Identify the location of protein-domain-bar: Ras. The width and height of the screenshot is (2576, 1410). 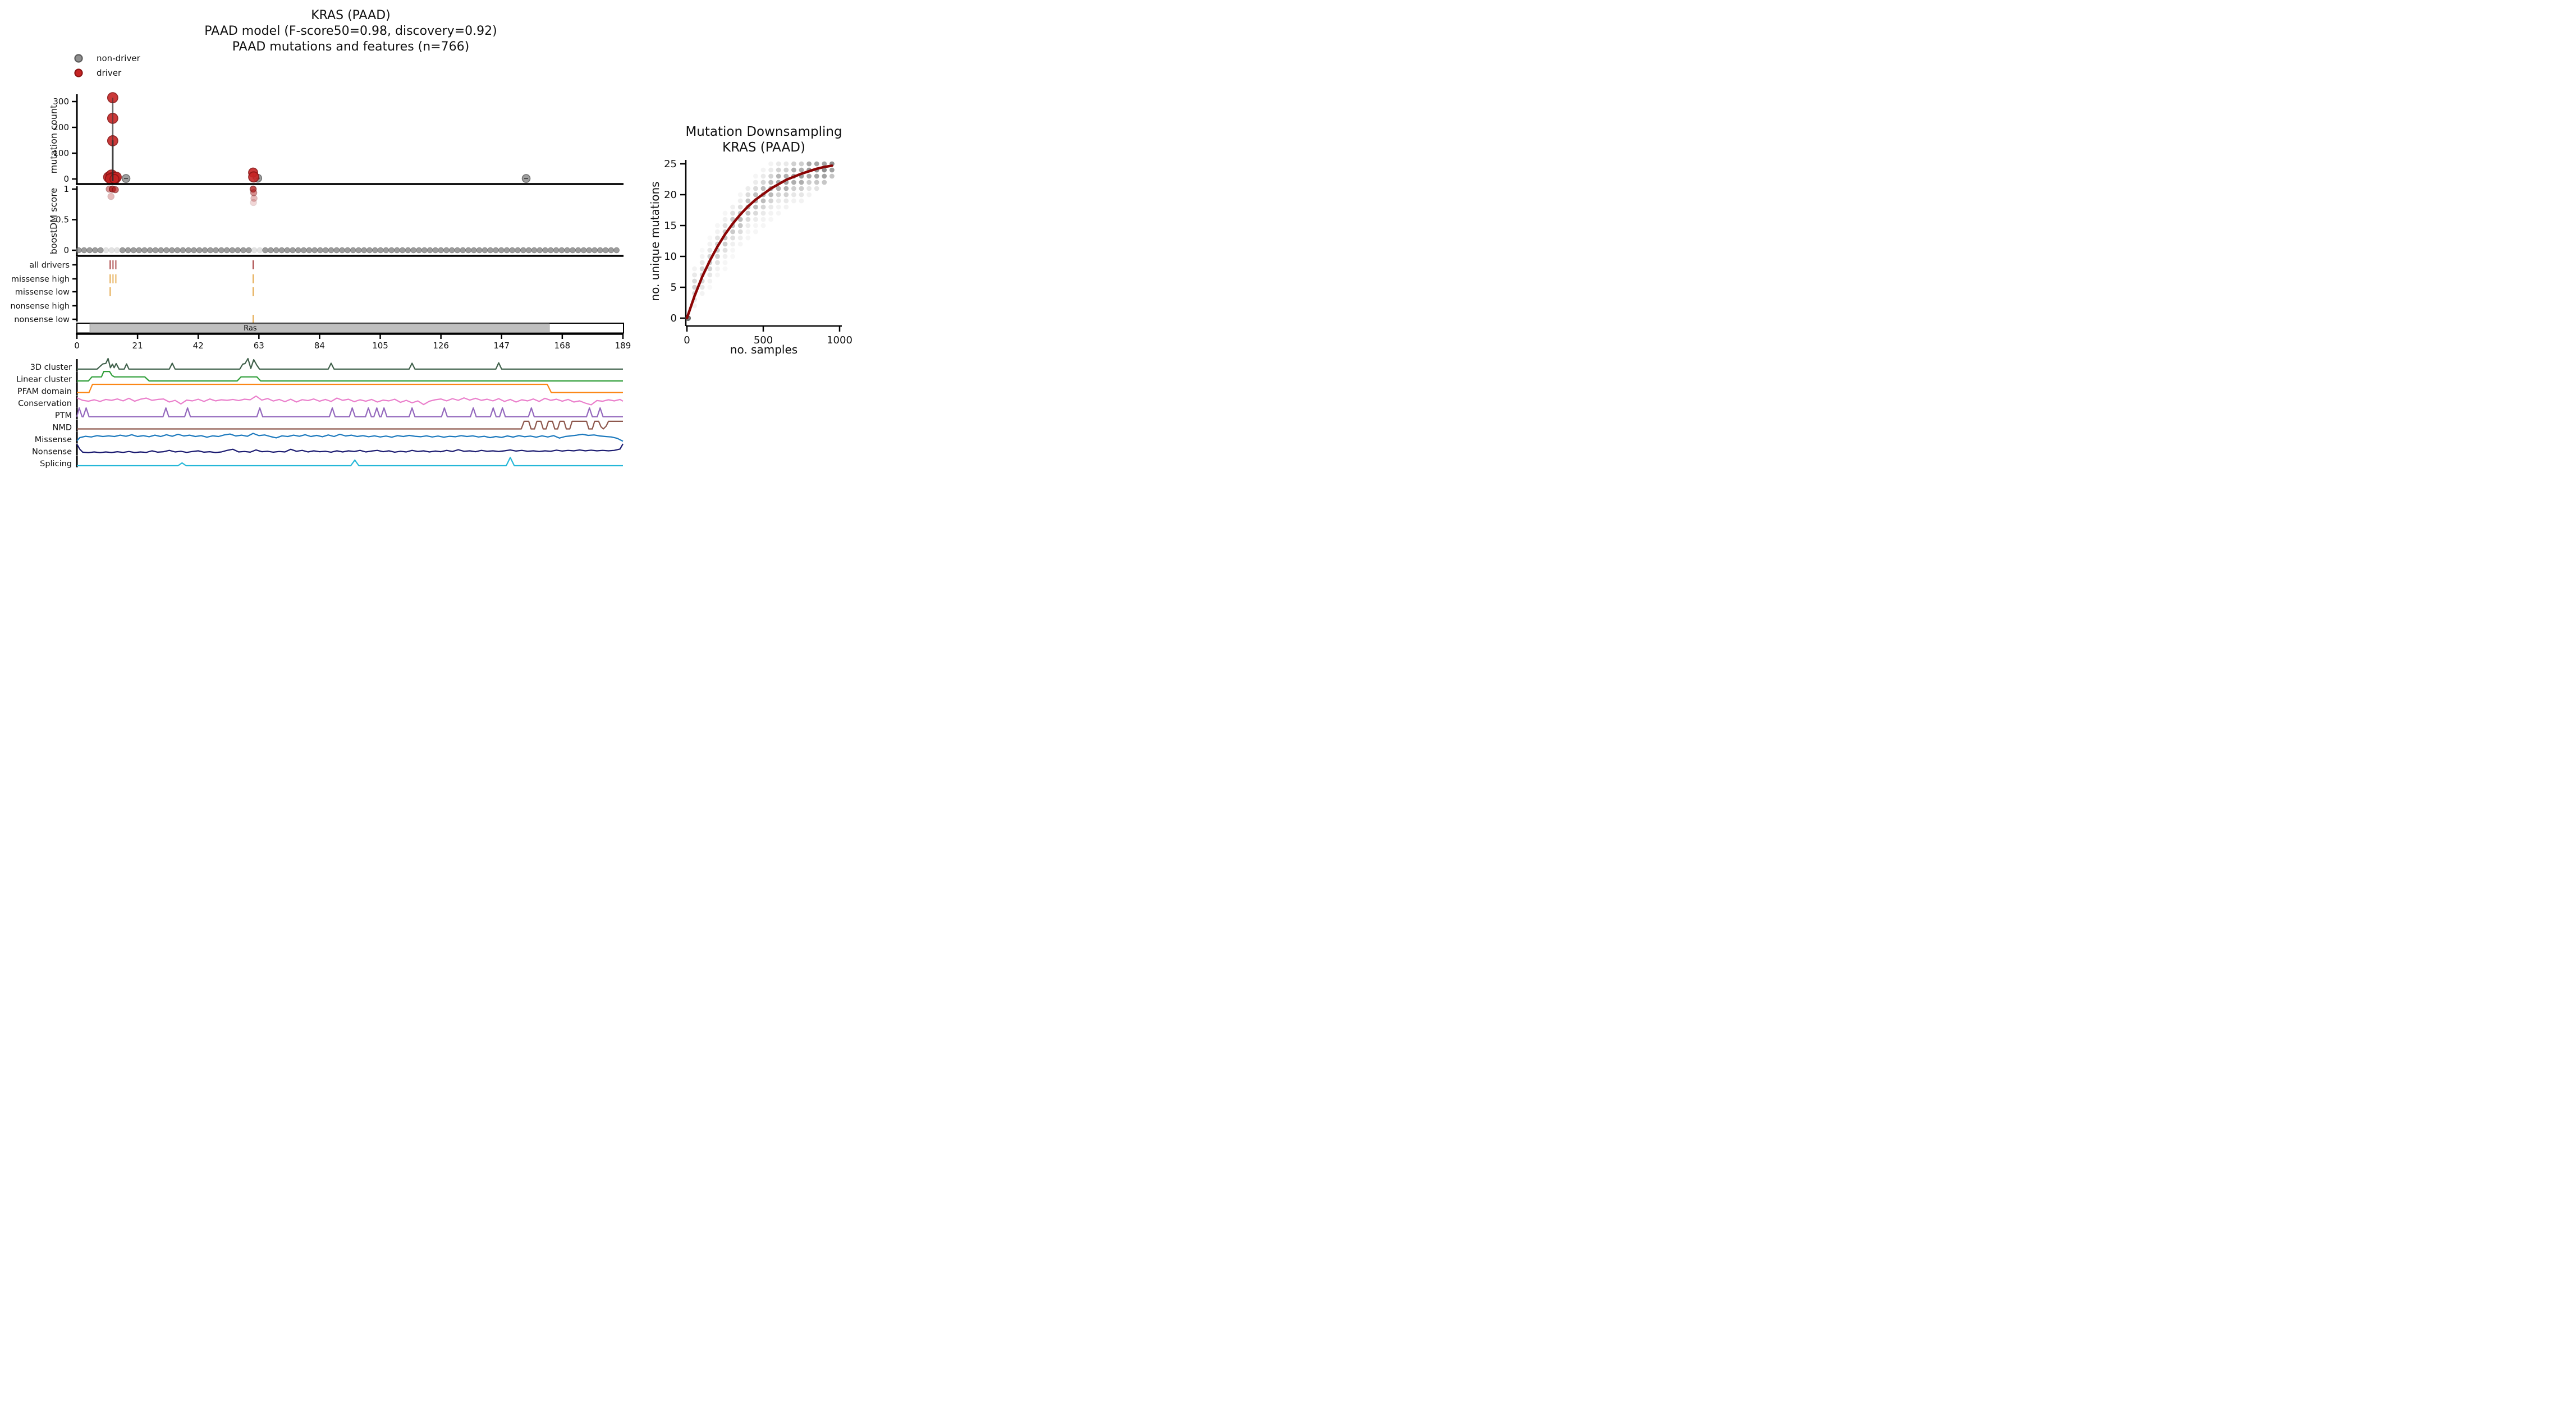
(350, 328).